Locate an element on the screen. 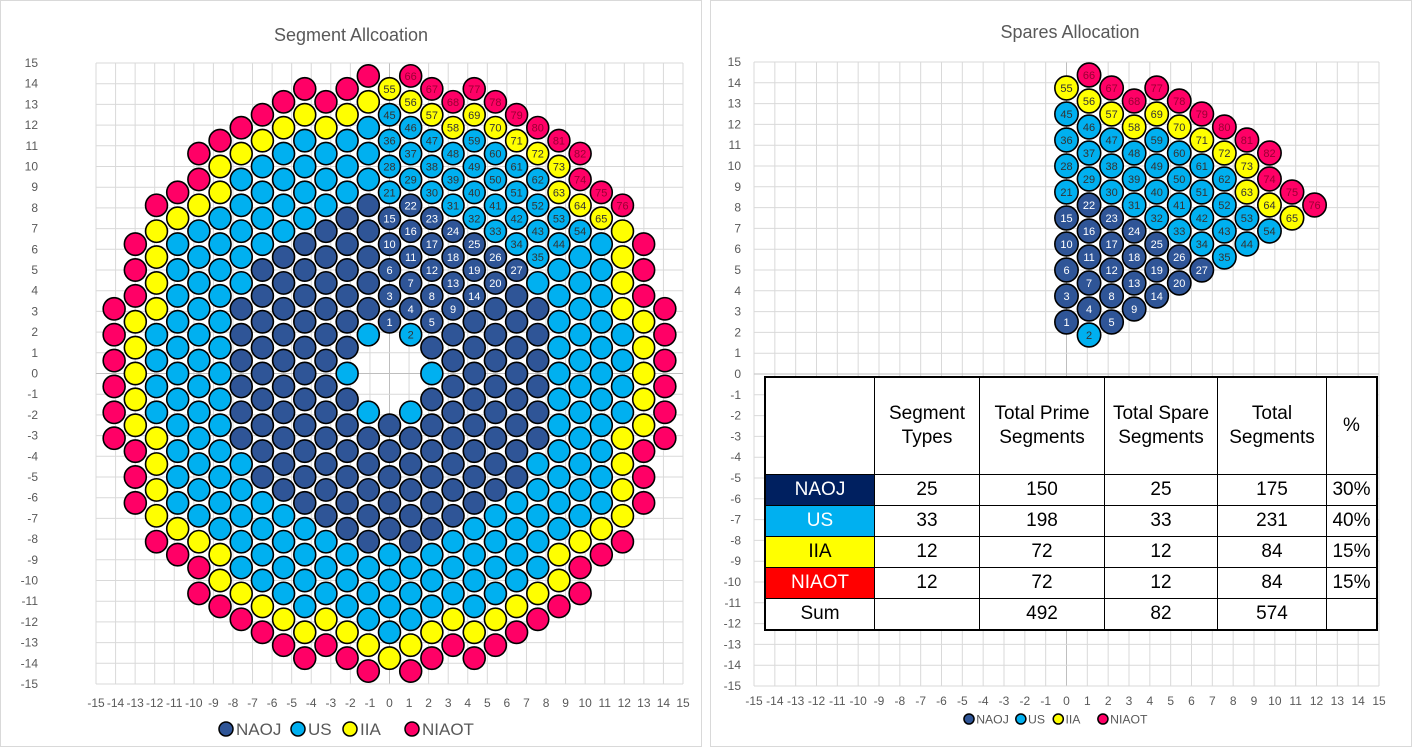 This screenshot has width=1412, height=749. segment-number: 56 is located at coordinates (1089, 102).